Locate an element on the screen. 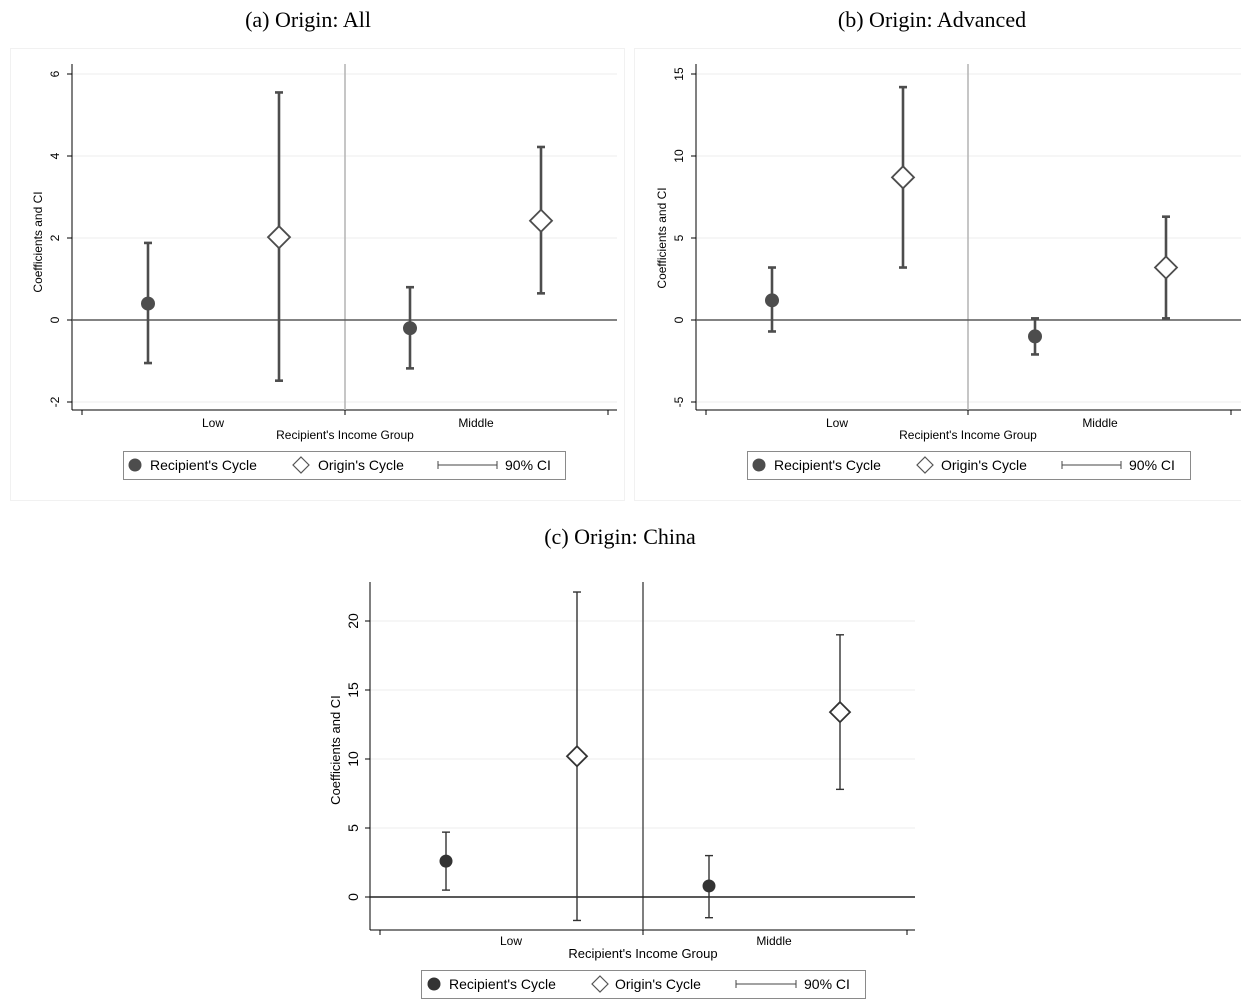 This screenshot has width=1241, height=1001. panel-caption: (a) Origin: All is located at coordinates (308, 19).